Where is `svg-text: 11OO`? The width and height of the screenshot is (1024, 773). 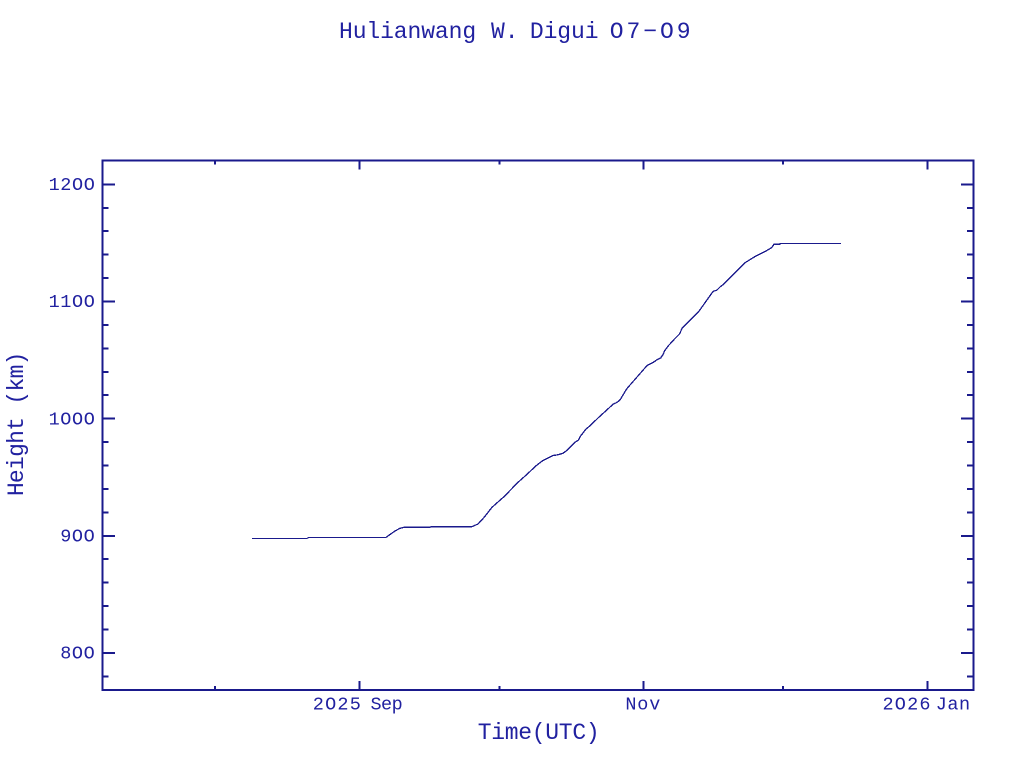 svg-text: 11OO is located at coordinates (72, 302).